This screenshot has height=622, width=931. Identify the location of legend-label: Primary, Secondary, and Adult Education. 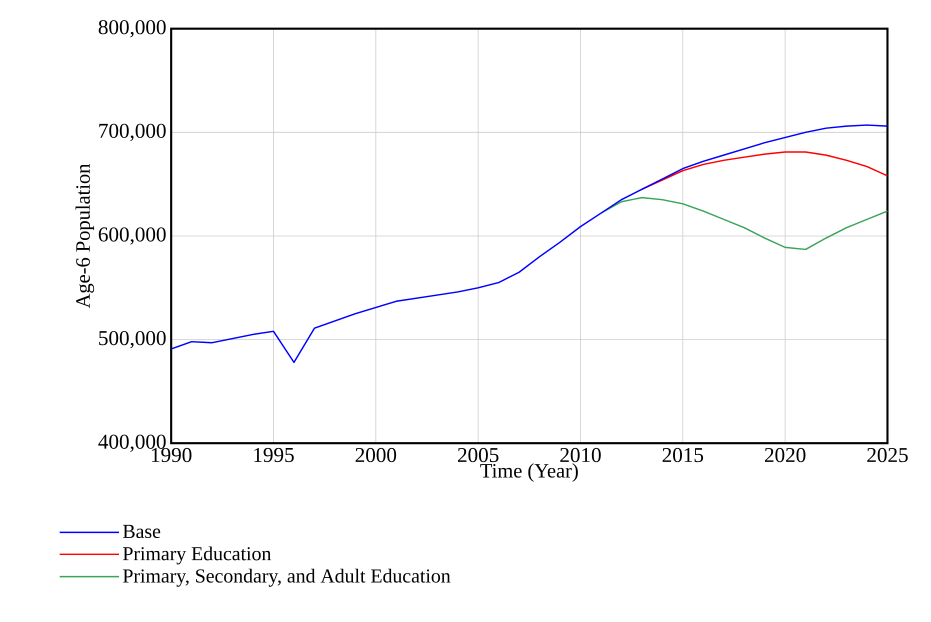
(286, 577).